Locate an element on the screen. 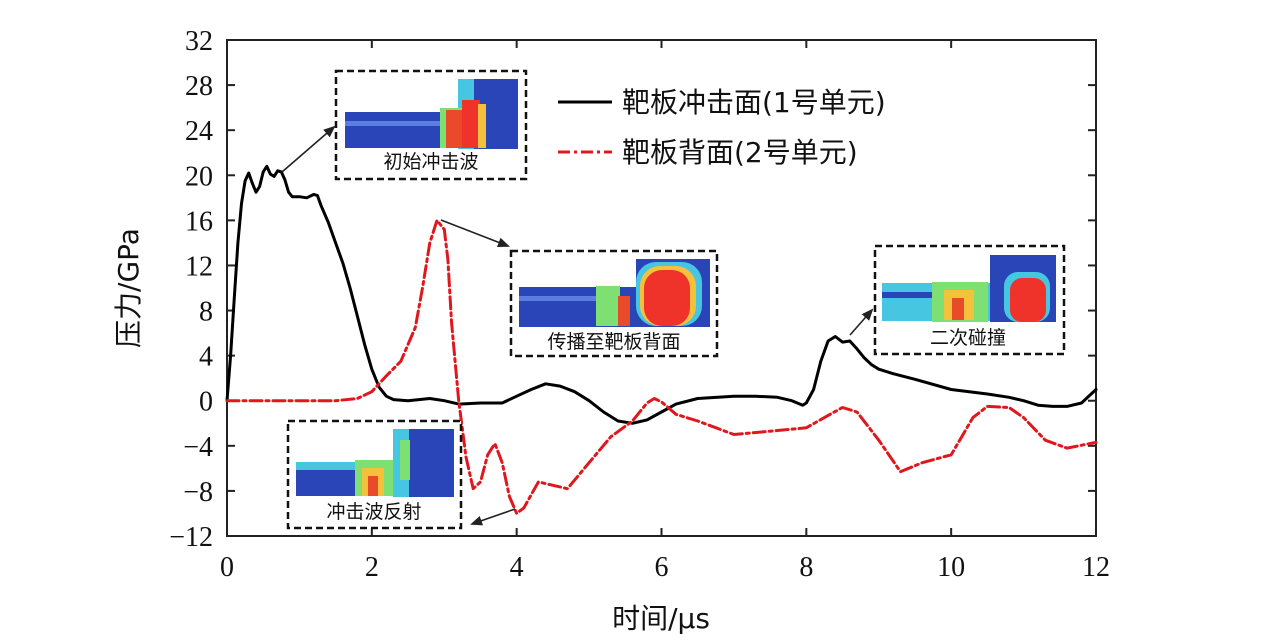  inset-image-initial-wave is located at coordinates (431, 114).